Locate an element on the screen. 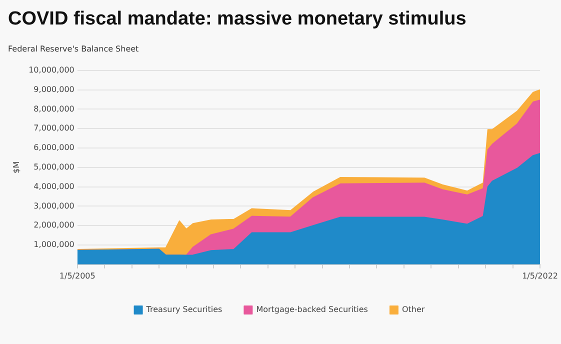 This screenshot has width=561, height=344. y-axis-title: $M is located at coordinates (16, 167).